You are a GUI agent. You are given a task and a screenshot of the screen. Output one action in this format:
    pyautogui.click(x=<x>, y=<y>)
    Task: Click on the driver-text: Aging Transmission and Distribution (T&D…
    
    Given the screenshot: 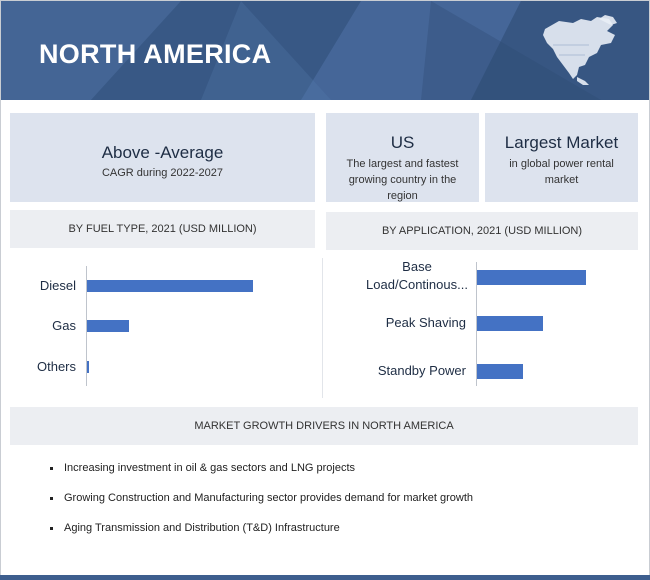 What is the action you would take?
    pyautogui.click(x=202, y=528)
    